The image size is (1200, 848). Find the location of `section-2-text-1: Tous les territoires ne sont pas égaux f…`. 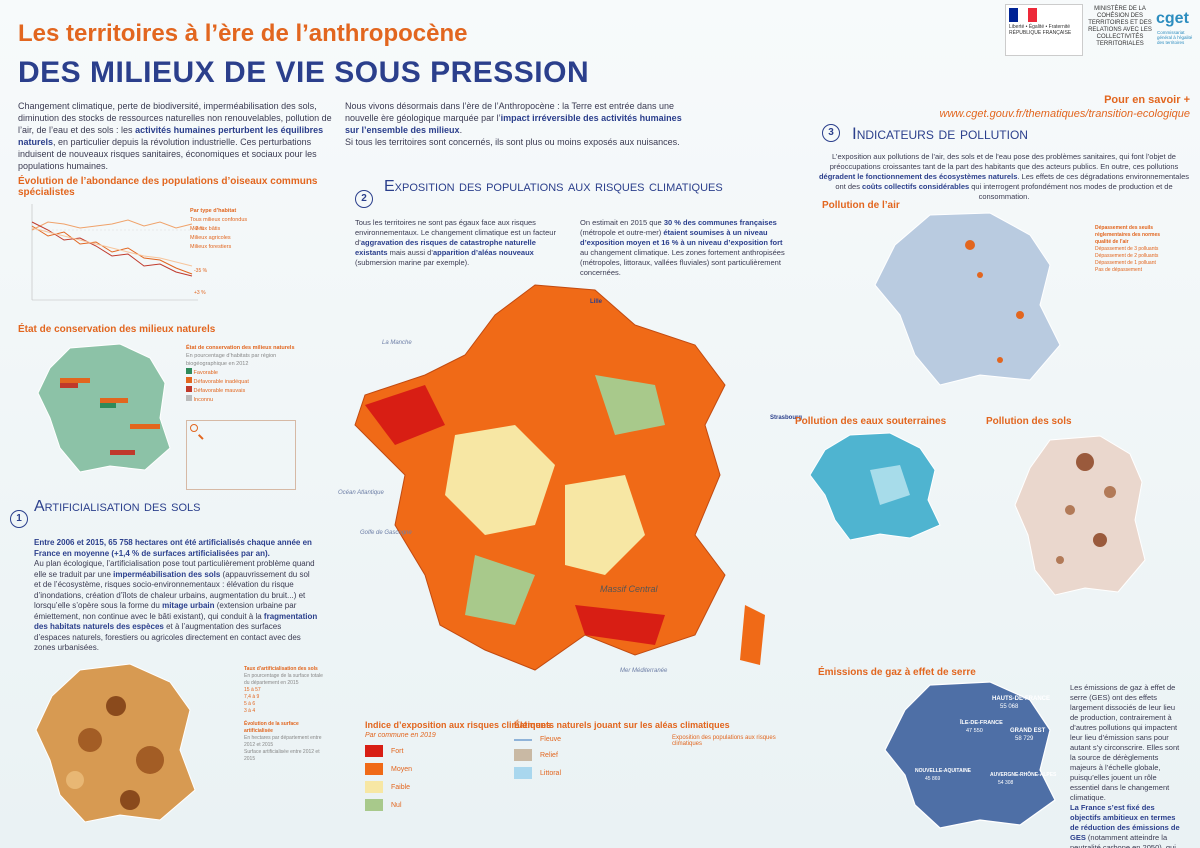

section-2-text-1: Tous les territoires ne sont pas égaux f… is located at coordinates (455, 242).